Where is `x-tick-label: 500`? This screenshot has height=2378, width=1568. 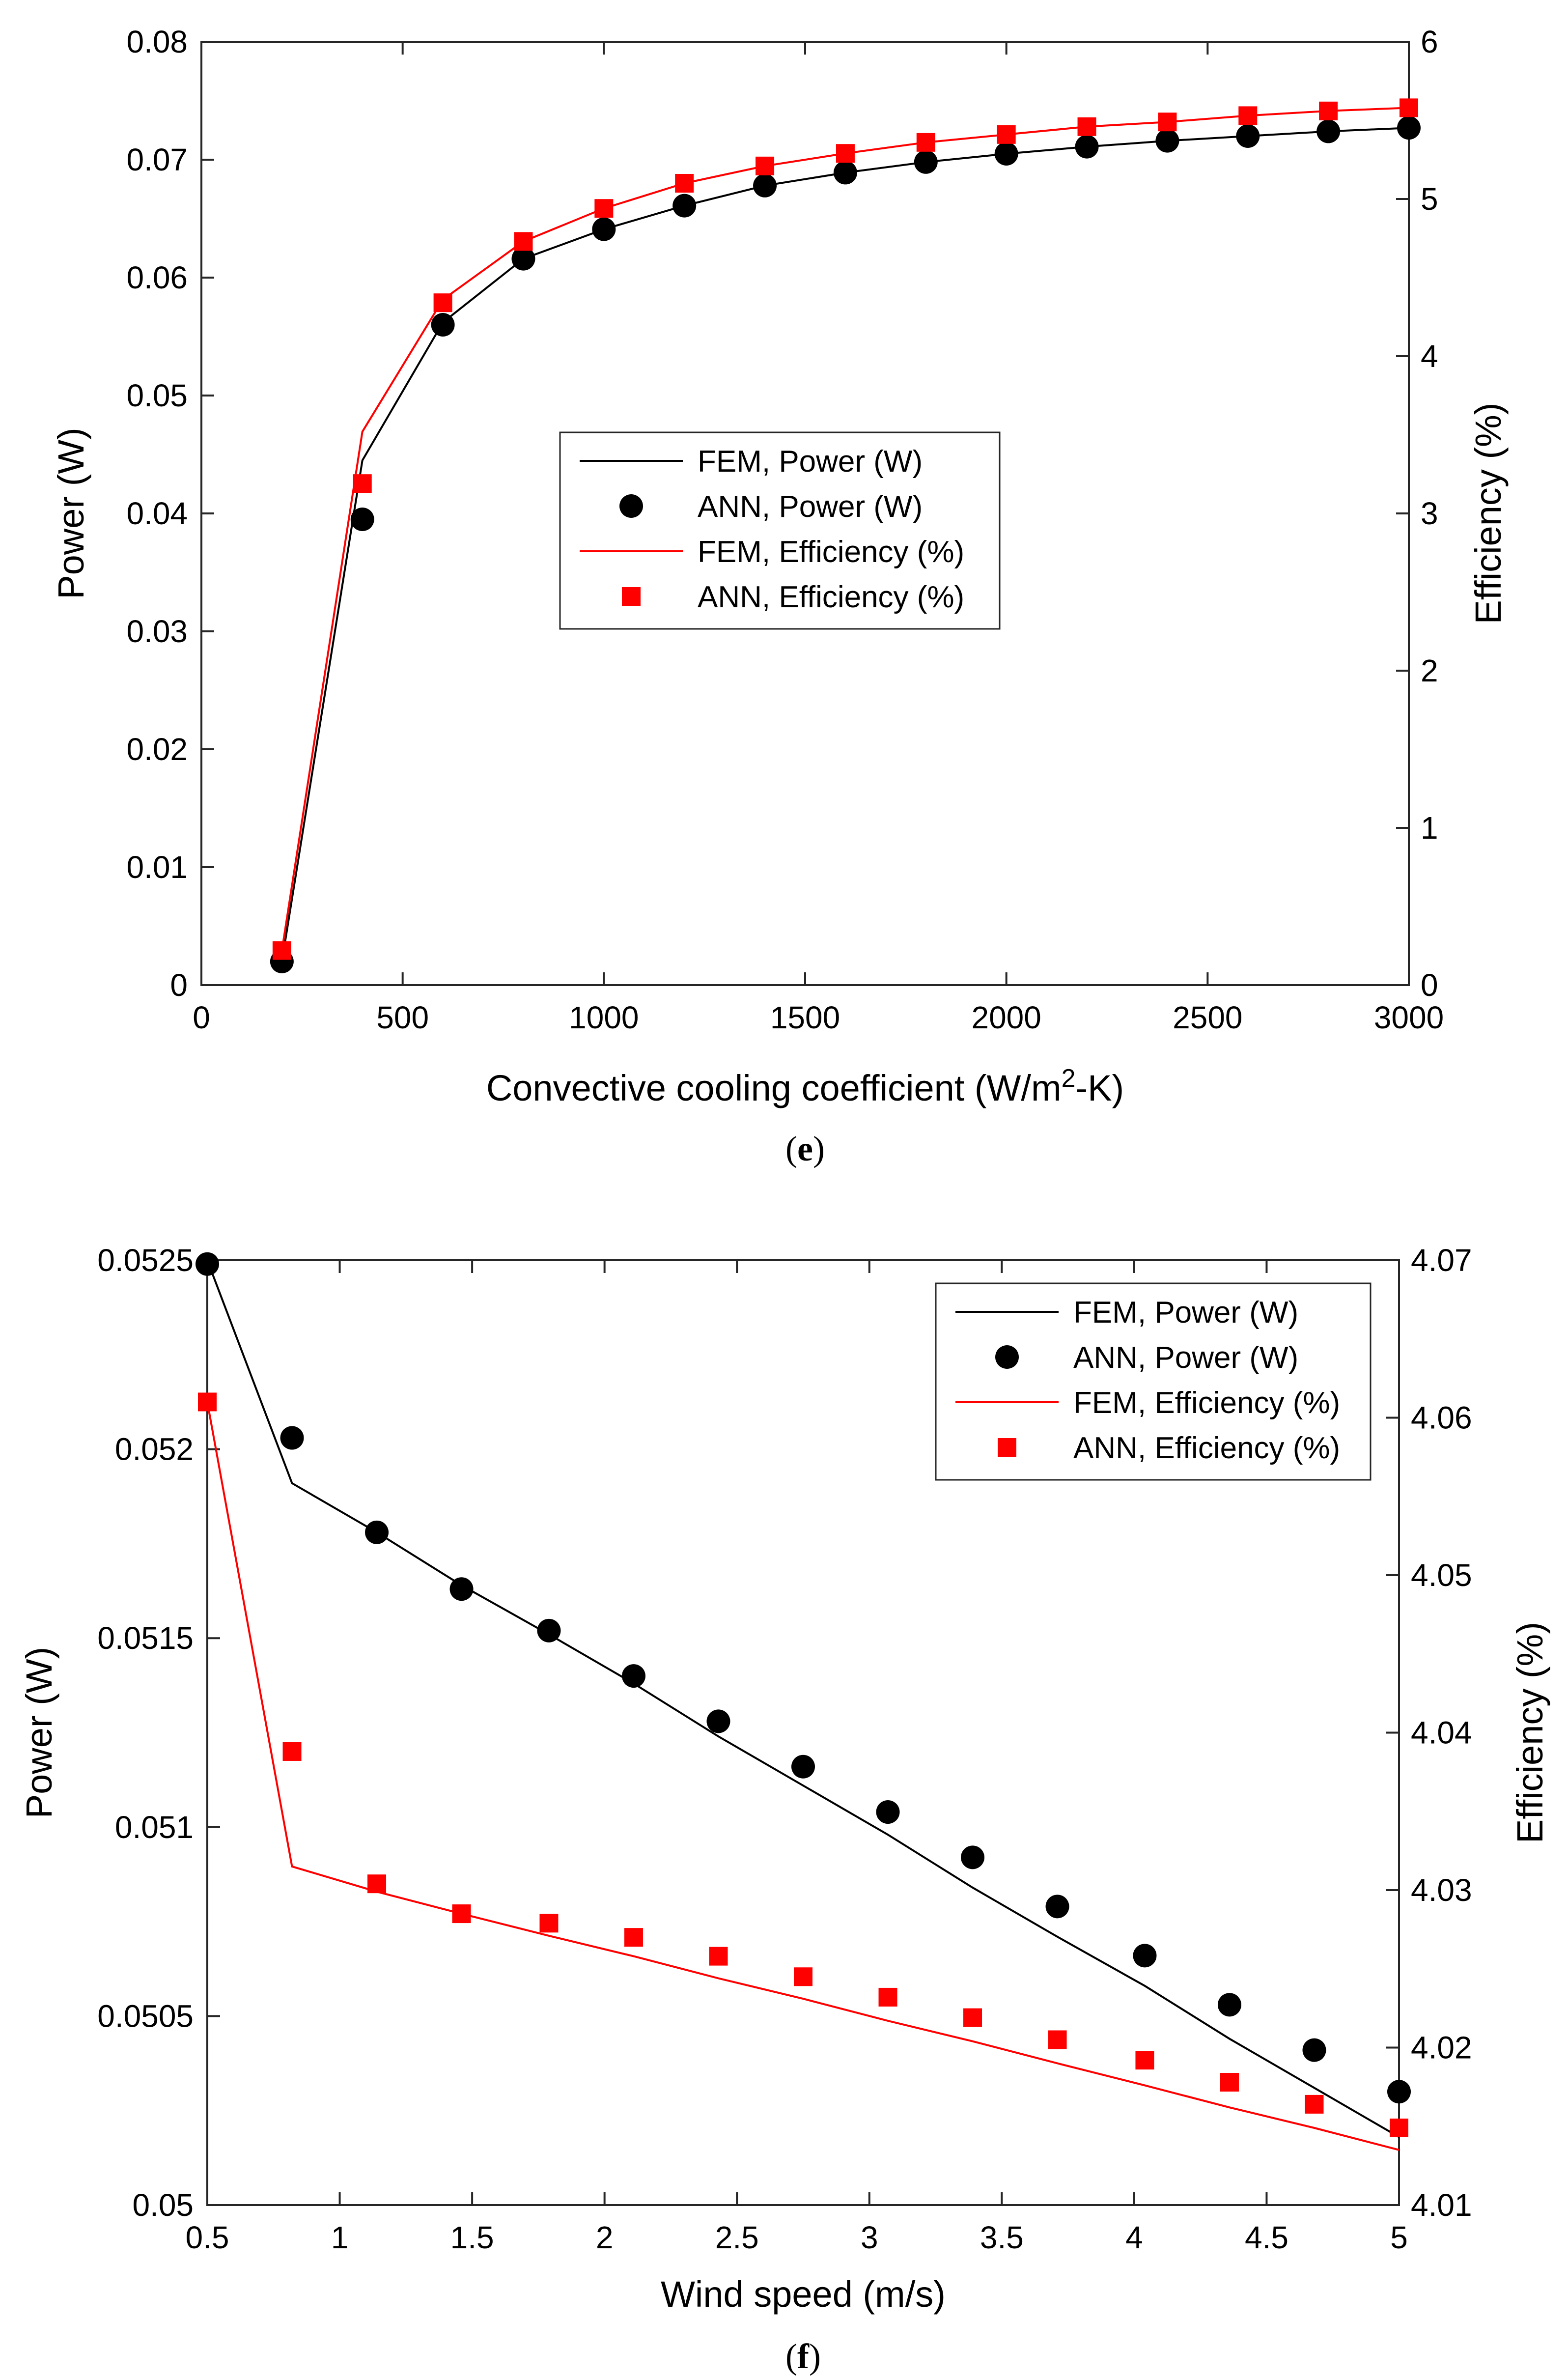 x-tick-label: 500 is located at coordinates (402, 1017).